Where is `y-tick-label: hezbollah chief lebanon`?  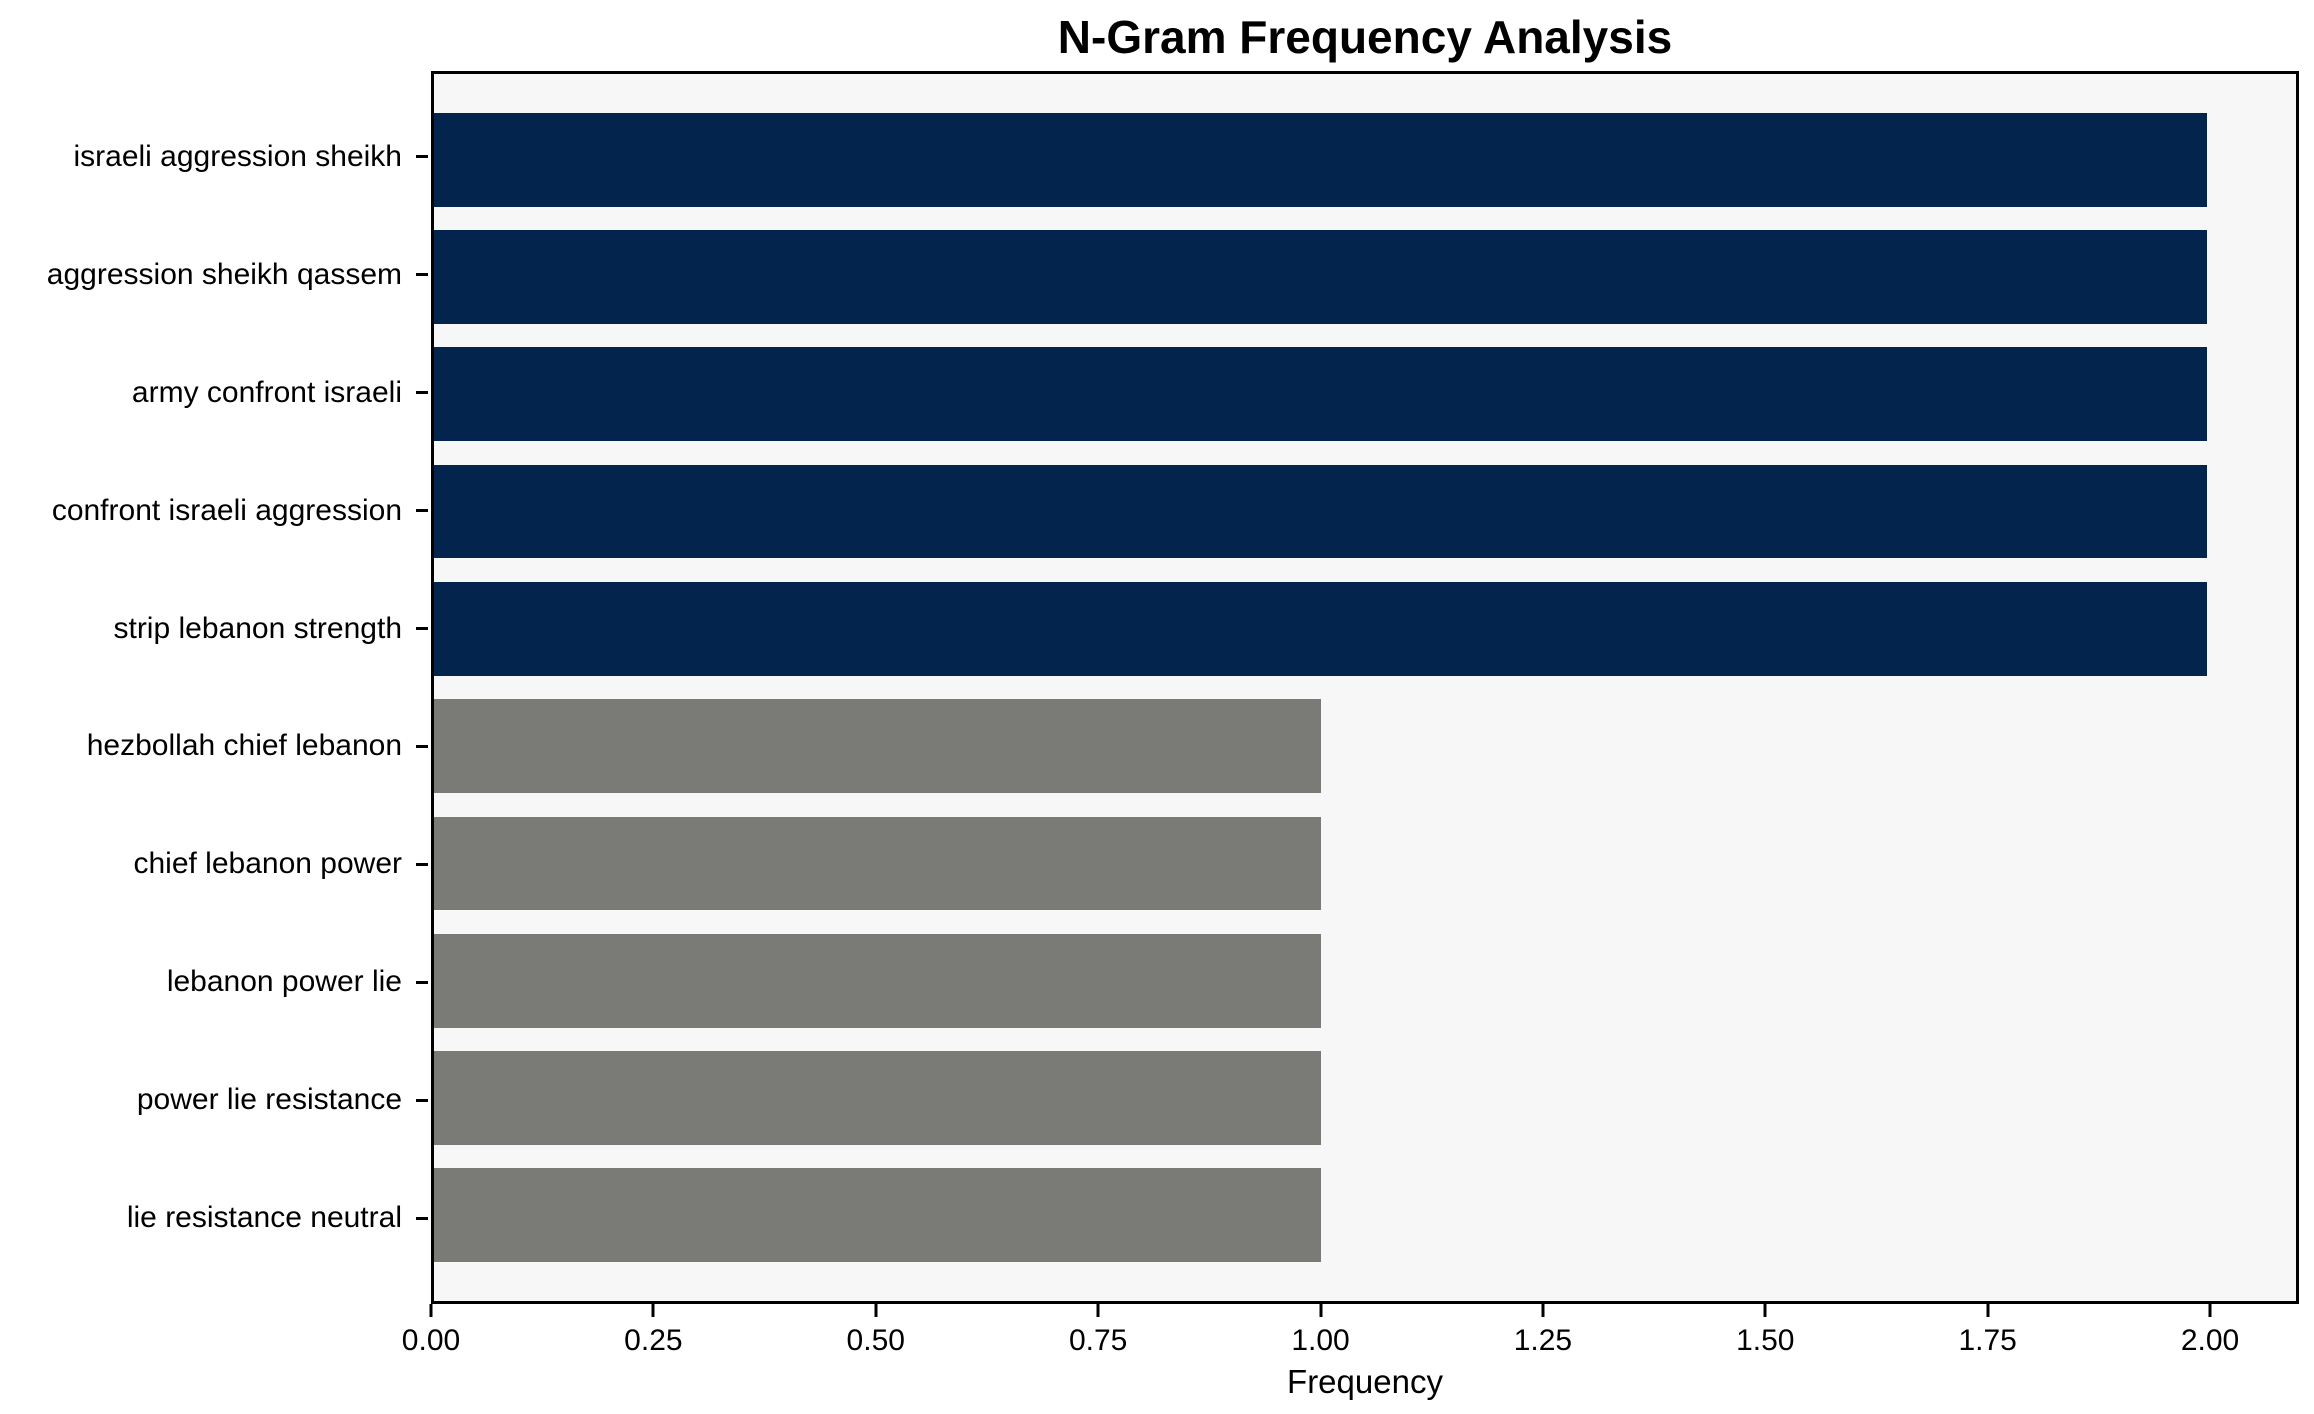
y-tick-label: hezbollah chief lebanon is located at coordinates (244, 746).